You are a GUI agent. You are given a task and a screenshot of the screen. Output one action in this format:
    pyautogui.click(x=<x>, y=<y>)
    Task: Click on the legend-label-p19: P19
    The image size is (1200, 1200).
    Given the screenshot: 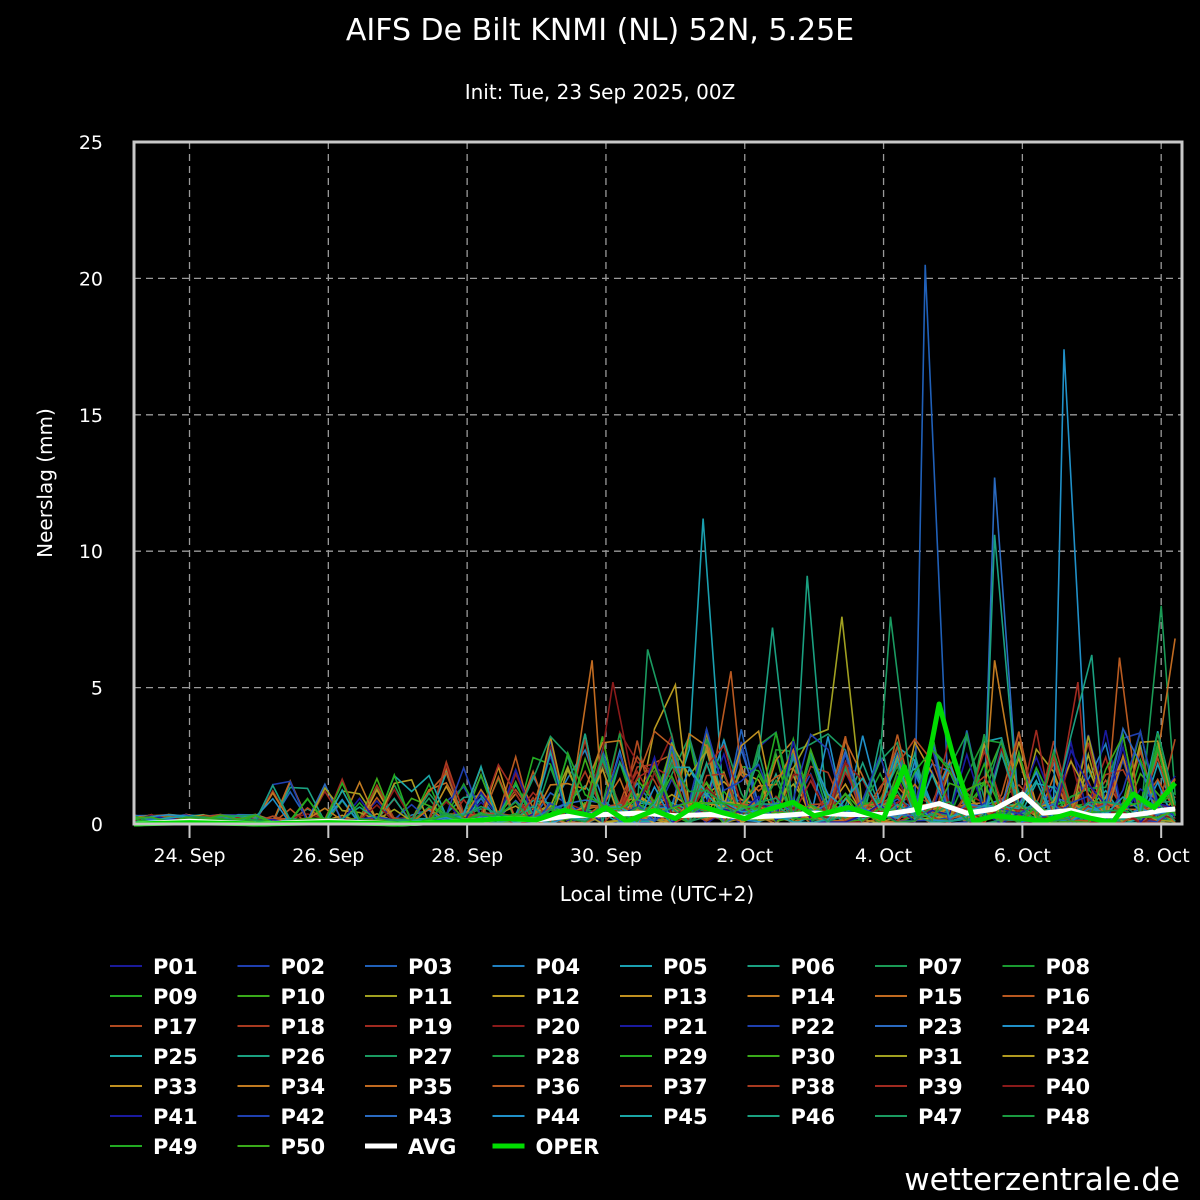 What is the action you would take?
    pyautogui.click(x=430, y=1027)
    